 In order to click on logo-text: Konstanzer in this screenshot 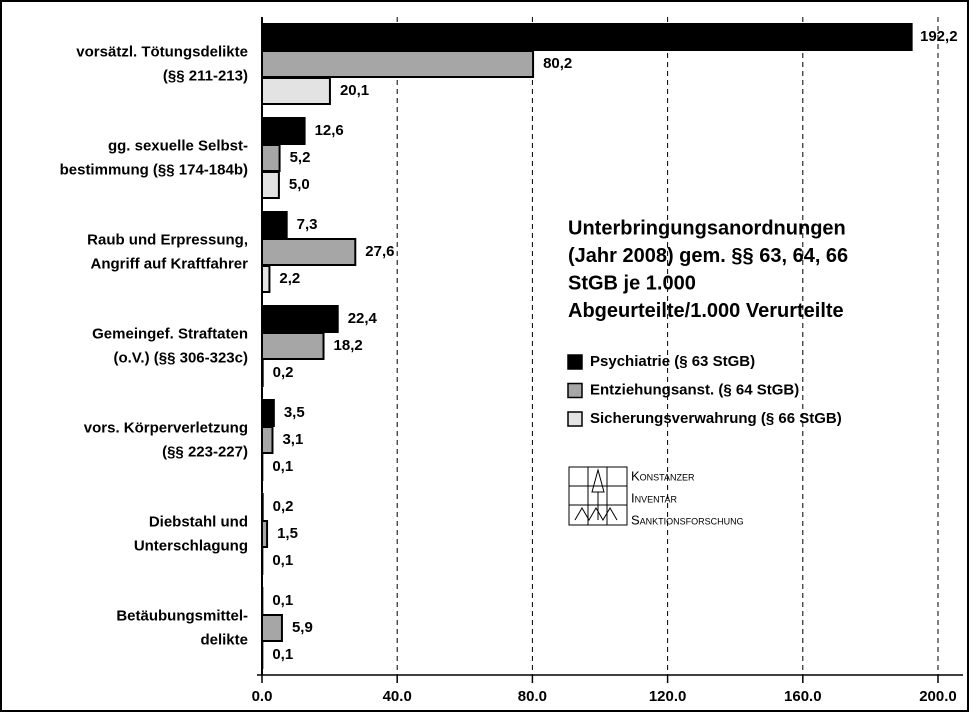, I will do `click(663, 475)`.